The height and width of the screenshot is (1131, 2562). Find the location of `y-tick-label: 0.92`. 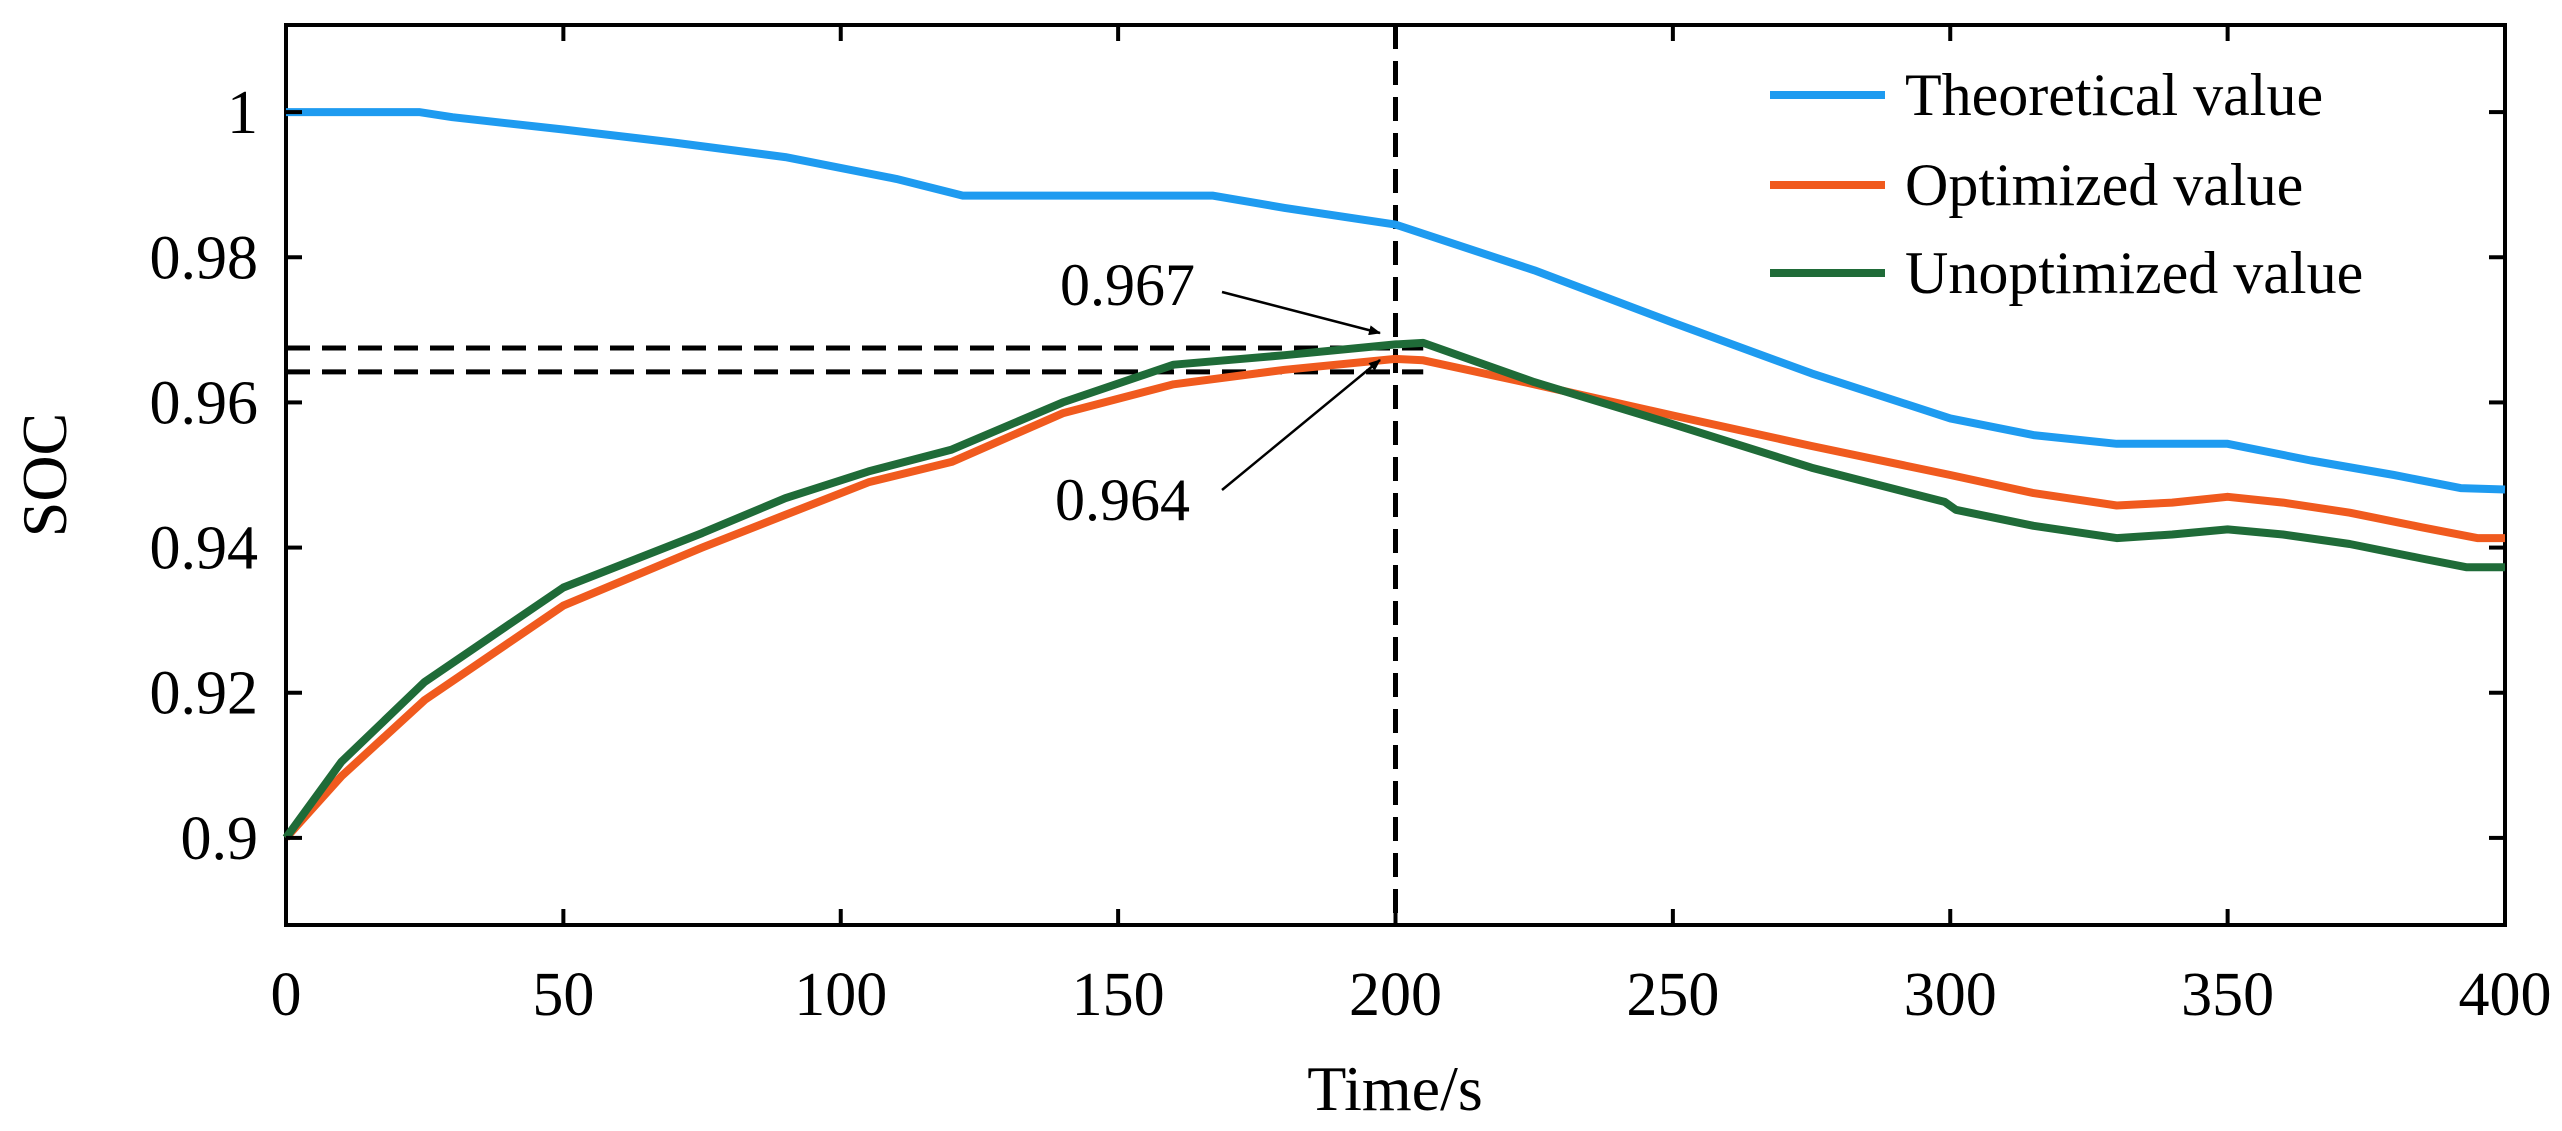

y-tick-label: 0.92 is located at coordinates (204, 694).